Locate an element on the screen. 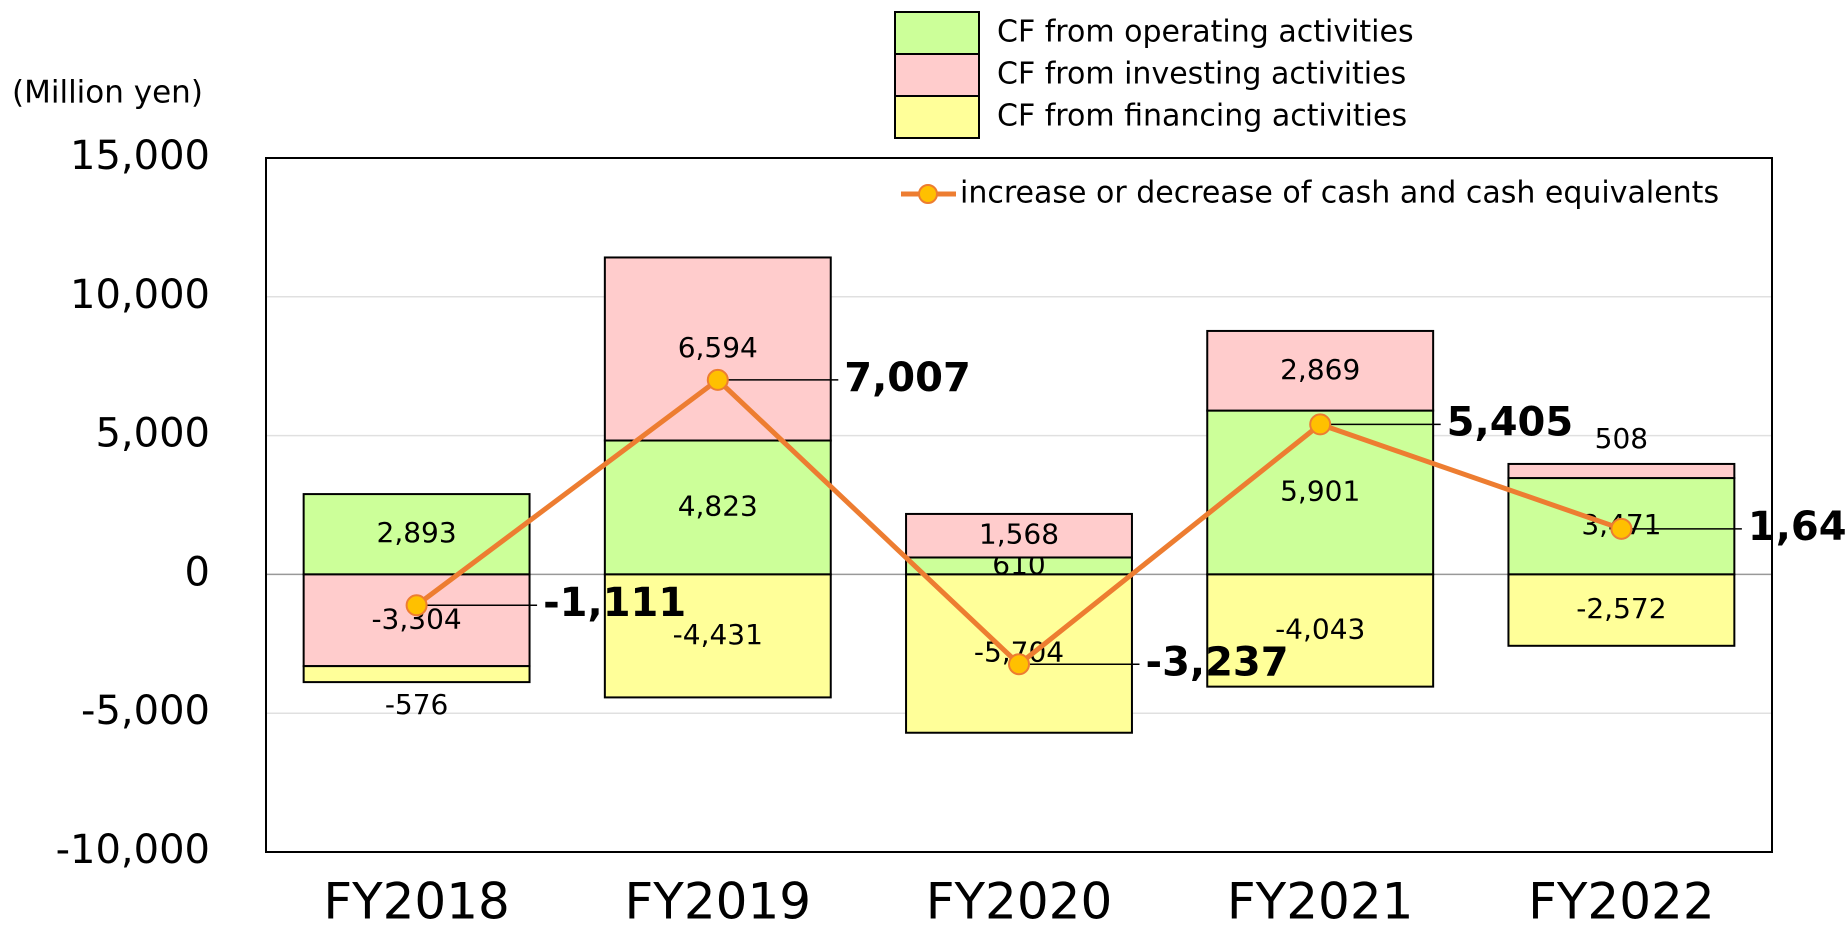  y-tick-label: 15,000 is located at coordinates (140, 156).